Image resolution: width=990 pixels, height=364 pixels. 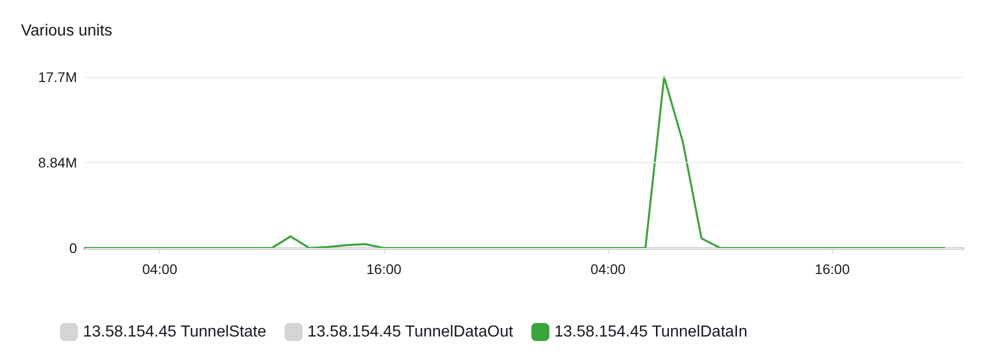 I want to click on legend-label: 13.58.154.45 TunnelDataOut, so click(x=411, y=332).